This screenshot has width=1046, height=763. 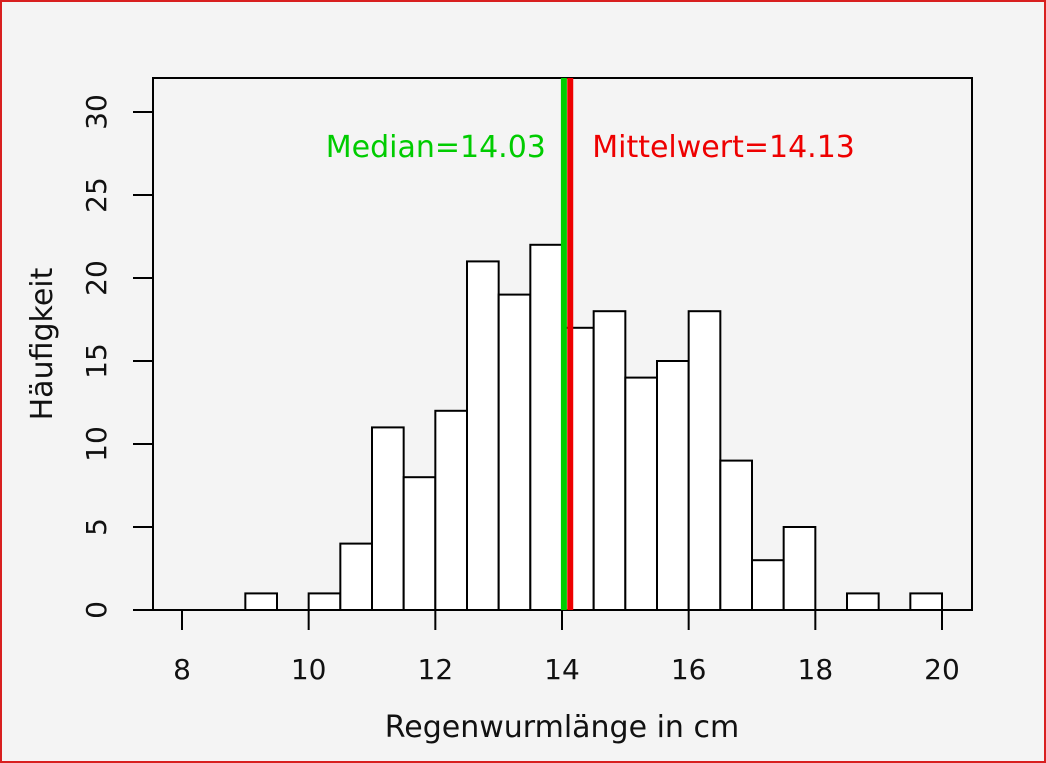 I want to click on y-tick-label: 5, so click(x=96, y=527).